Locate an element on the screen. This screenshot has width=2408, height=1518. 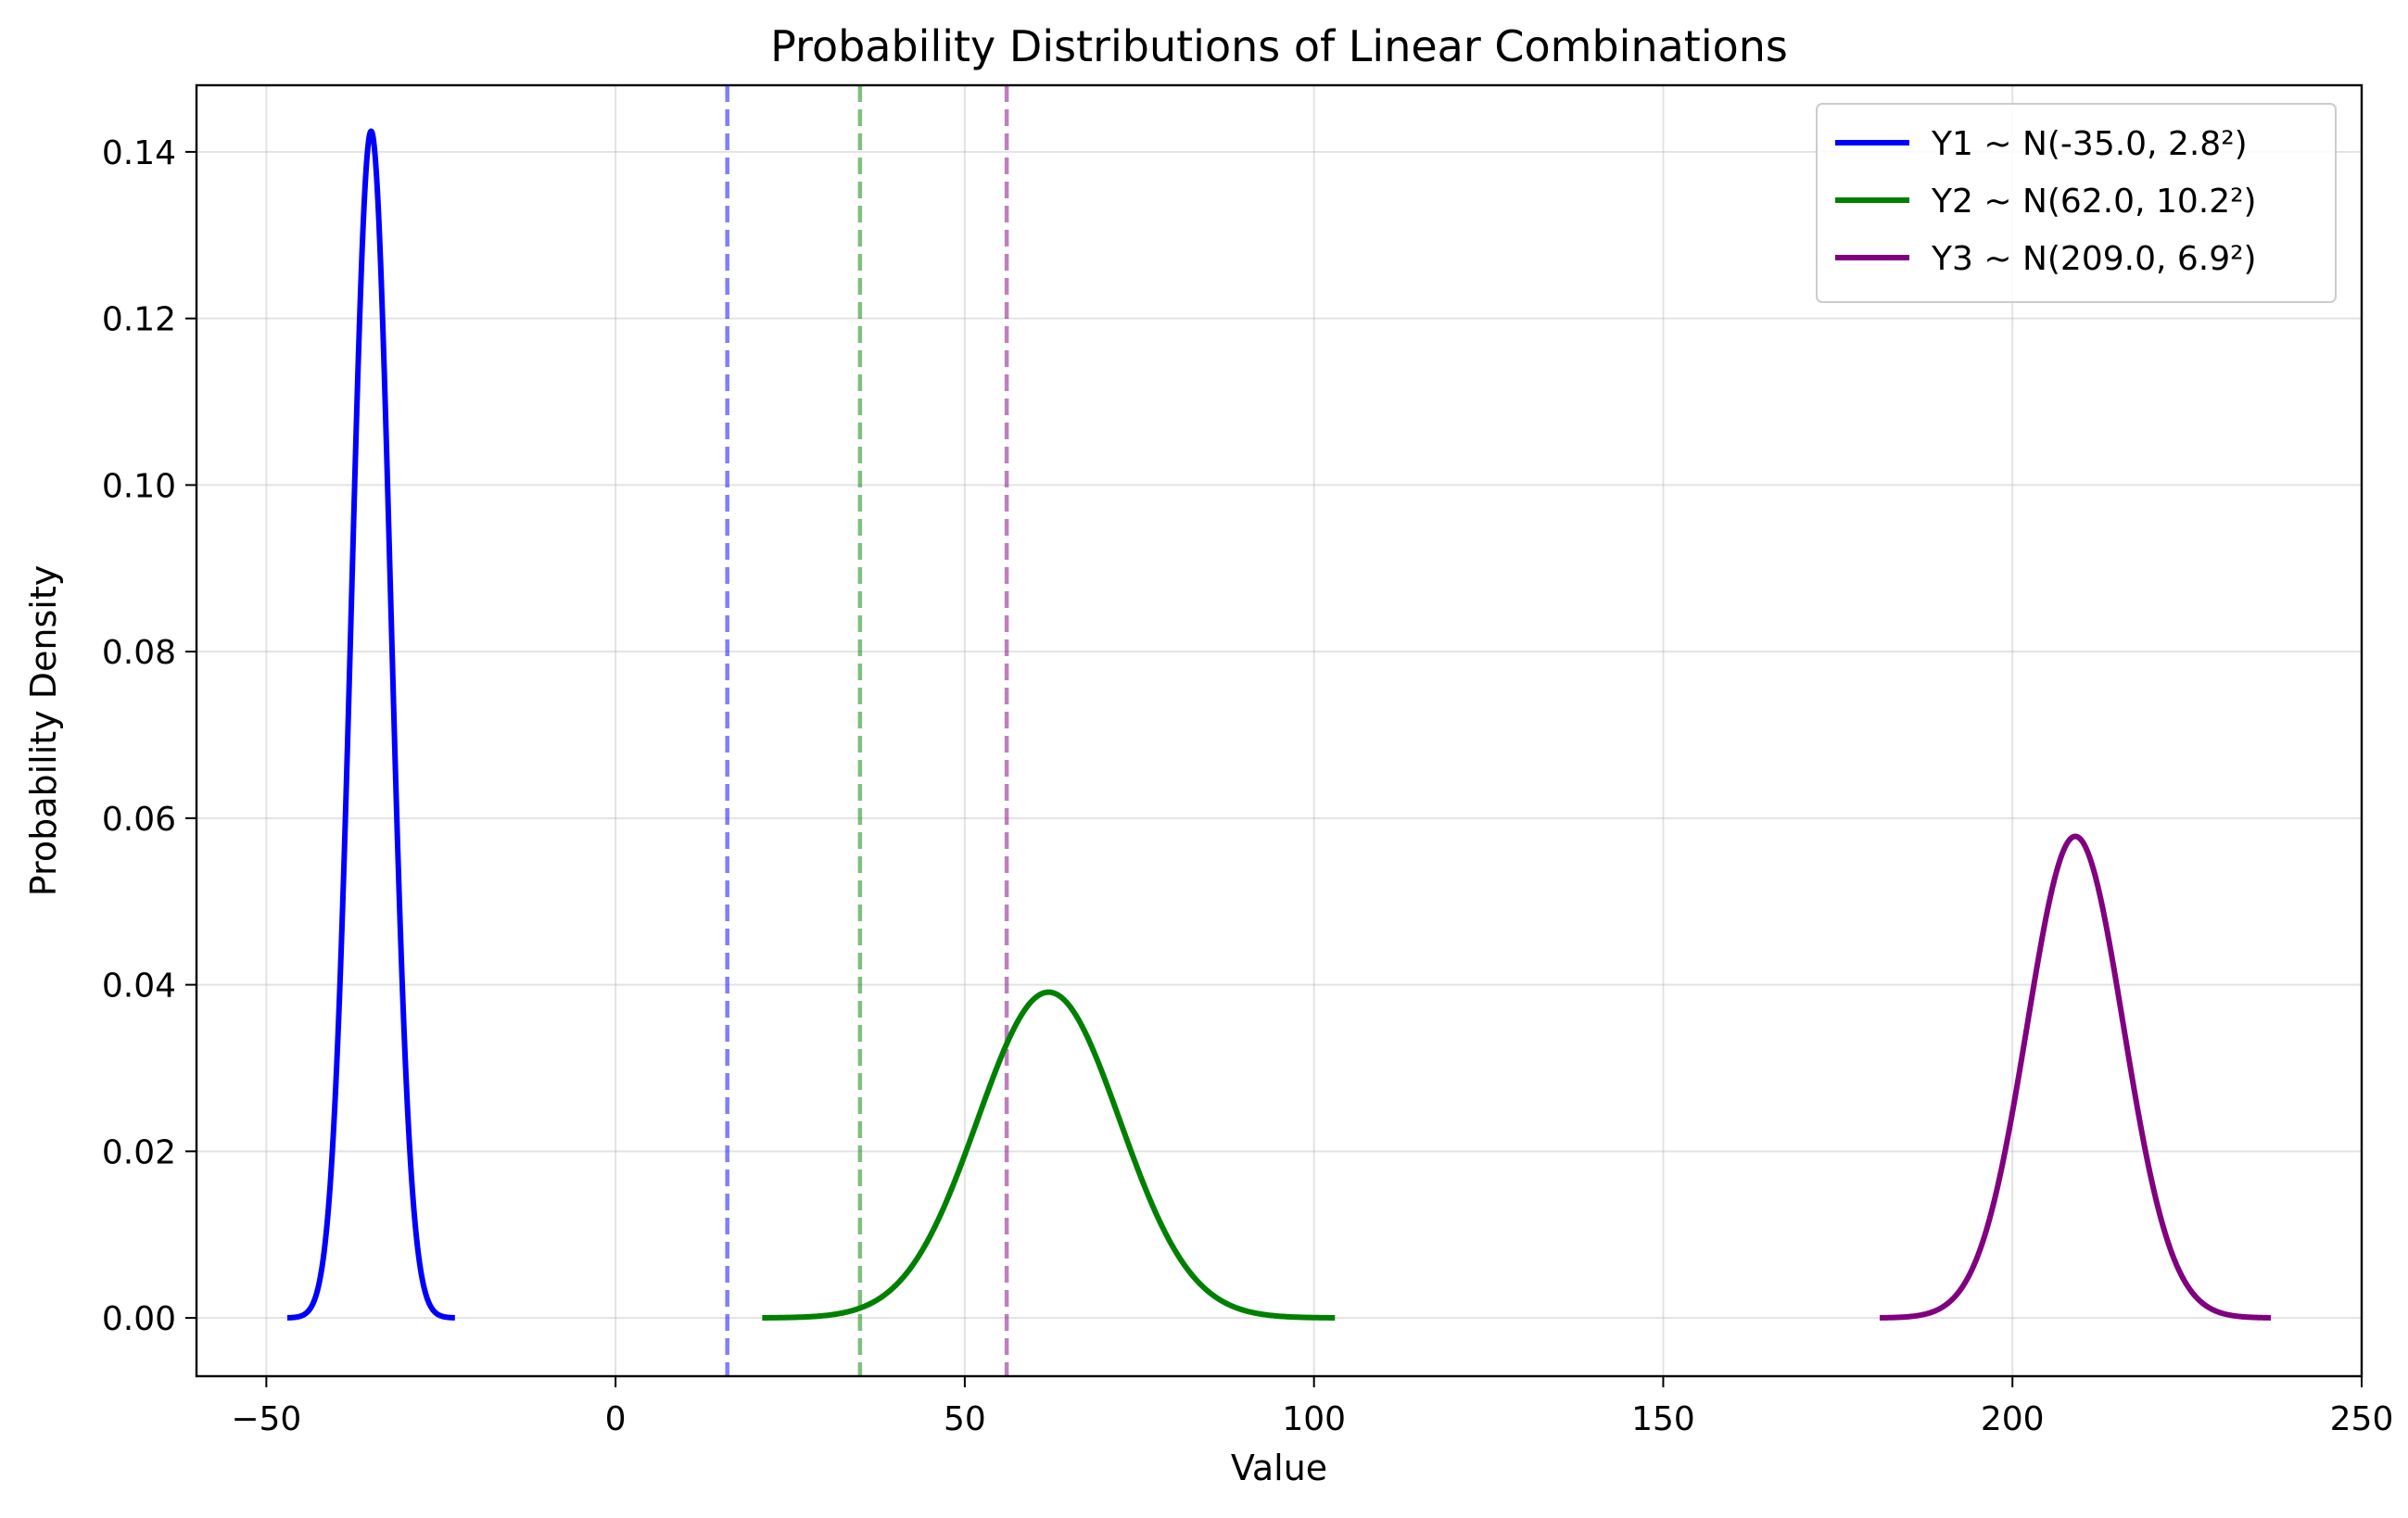
y-tick-label: 0.10 is located at coordinates (139, 486).